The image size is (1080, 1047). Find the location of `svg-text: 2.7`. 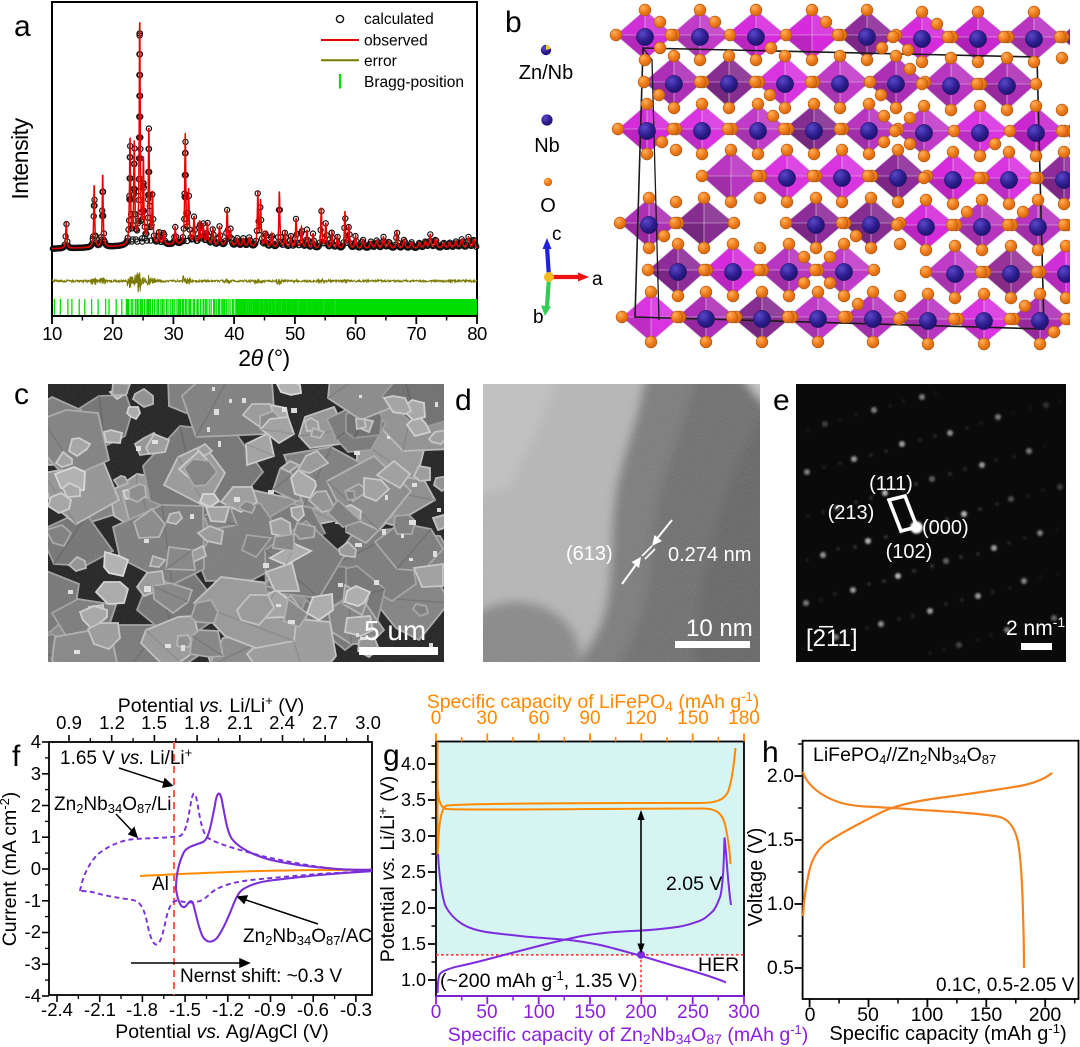

svg-text: 2.7 is located at coordinates (325, 722).